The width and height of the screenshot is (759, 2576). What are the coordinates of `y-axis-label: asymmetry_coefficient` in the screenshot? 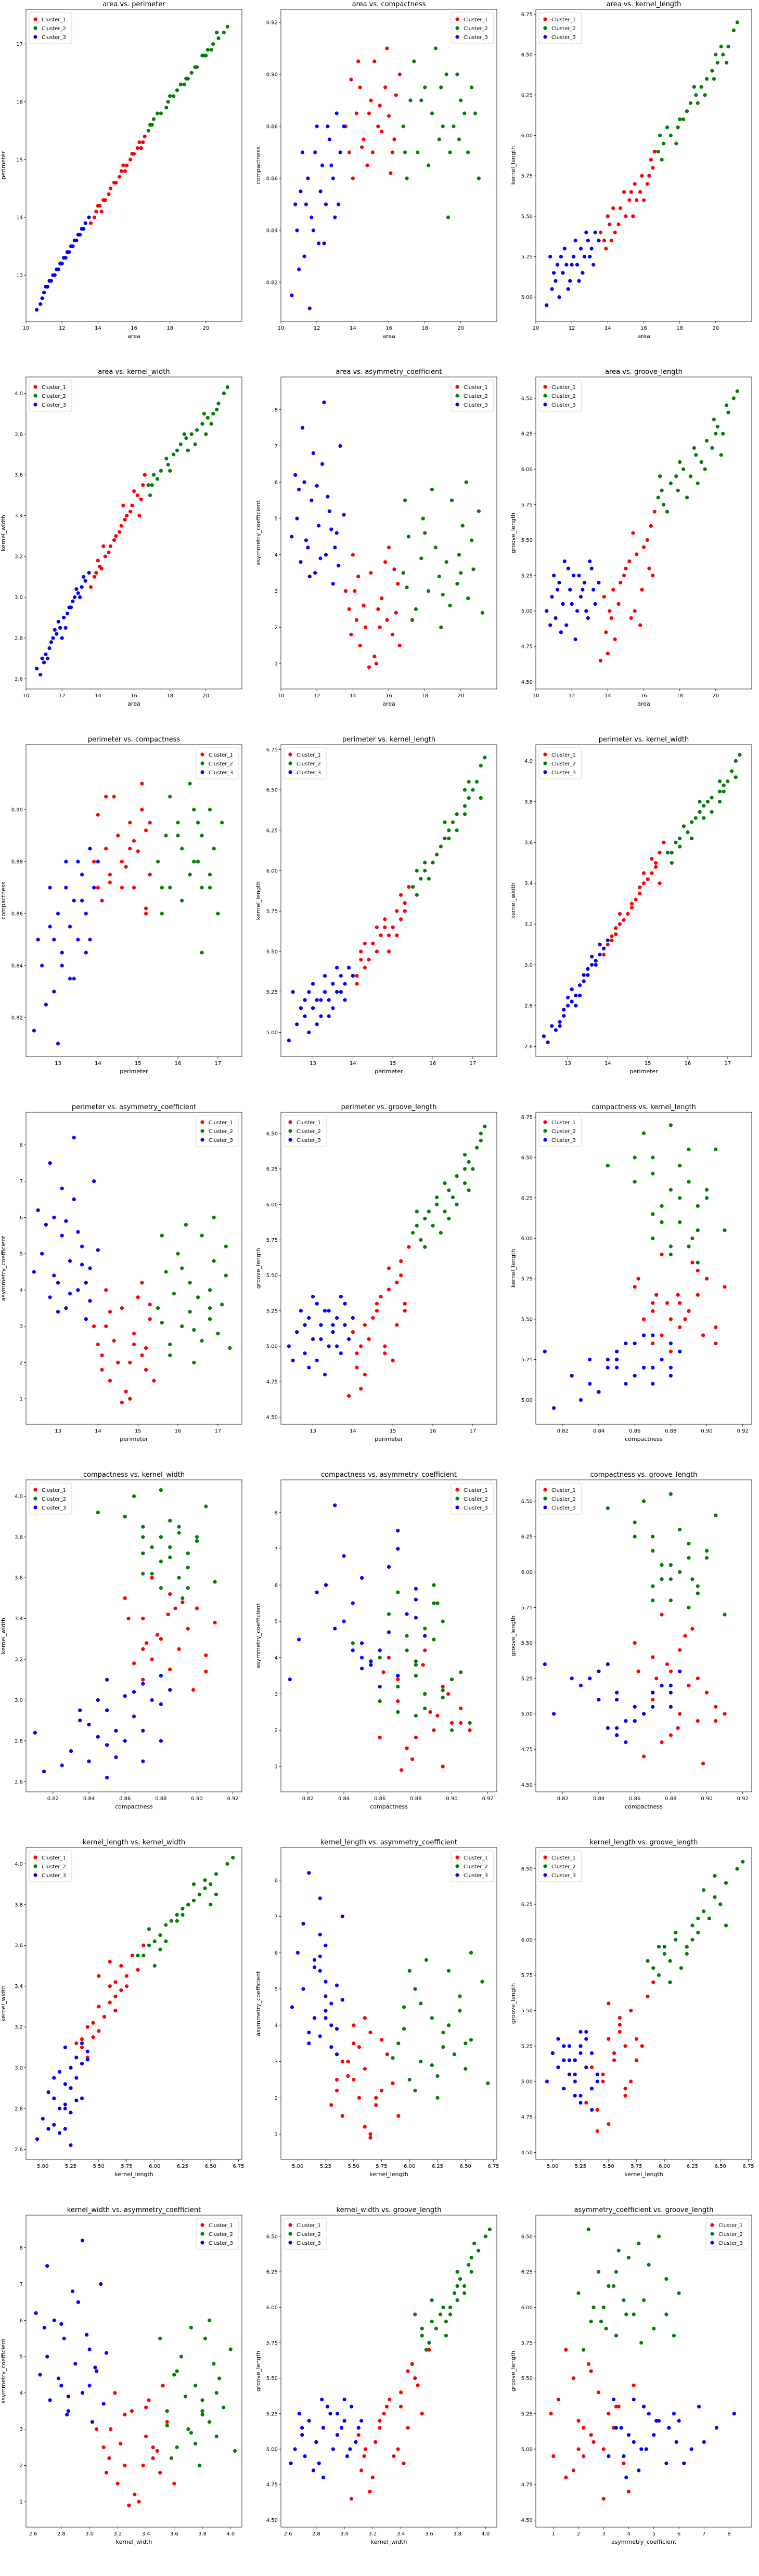 It's located at (258, 2003).